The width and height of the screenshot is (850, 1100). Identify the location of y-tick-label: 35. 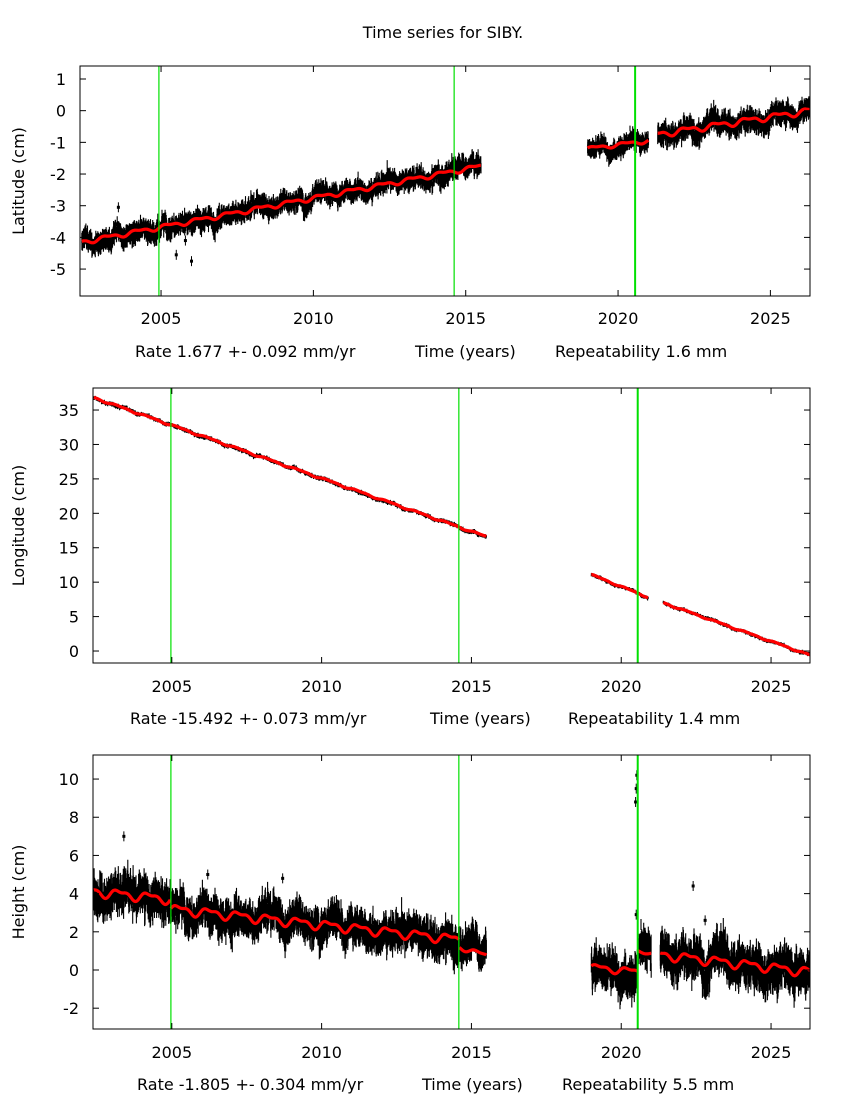
(69, 410).